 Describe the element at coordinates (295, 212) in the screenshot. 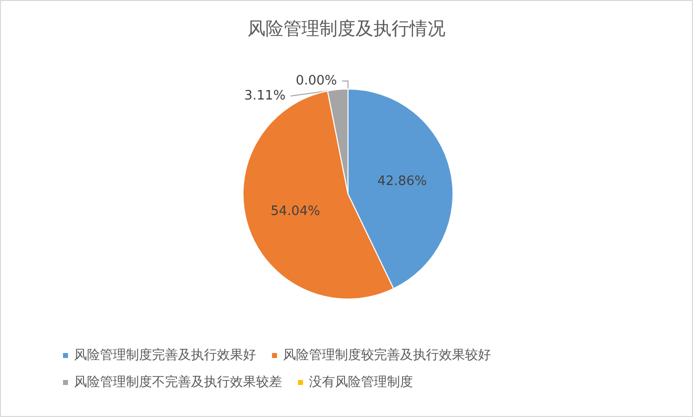

I see `data-label: 54.04%` at that location.